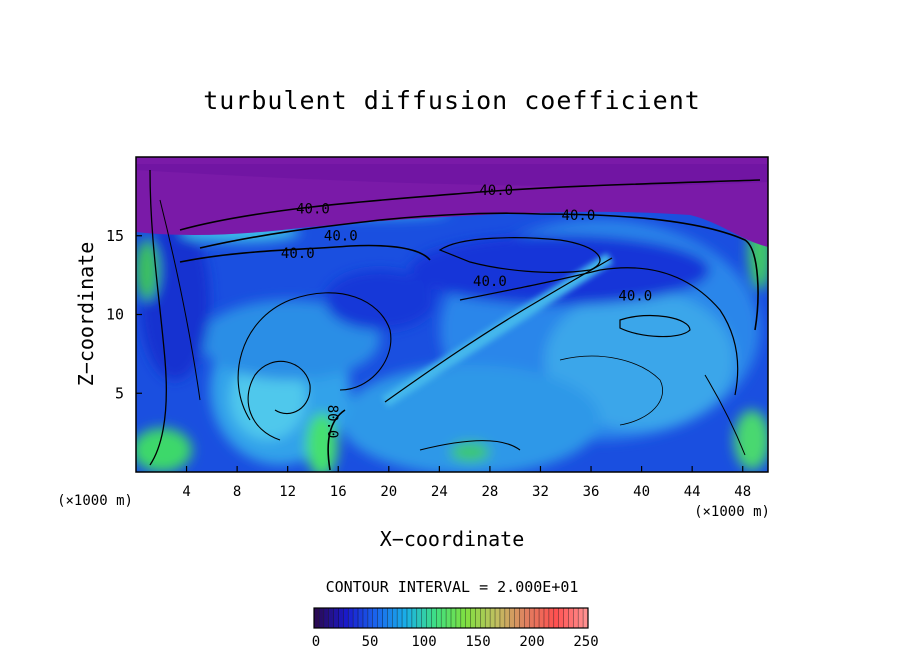 The height and width of the screenshot is (654, 904). What do you see at coordinates (452, 539) in the screenshot?
I see `x-axis-label: X−coordinate` at bounding box center [452, 539].